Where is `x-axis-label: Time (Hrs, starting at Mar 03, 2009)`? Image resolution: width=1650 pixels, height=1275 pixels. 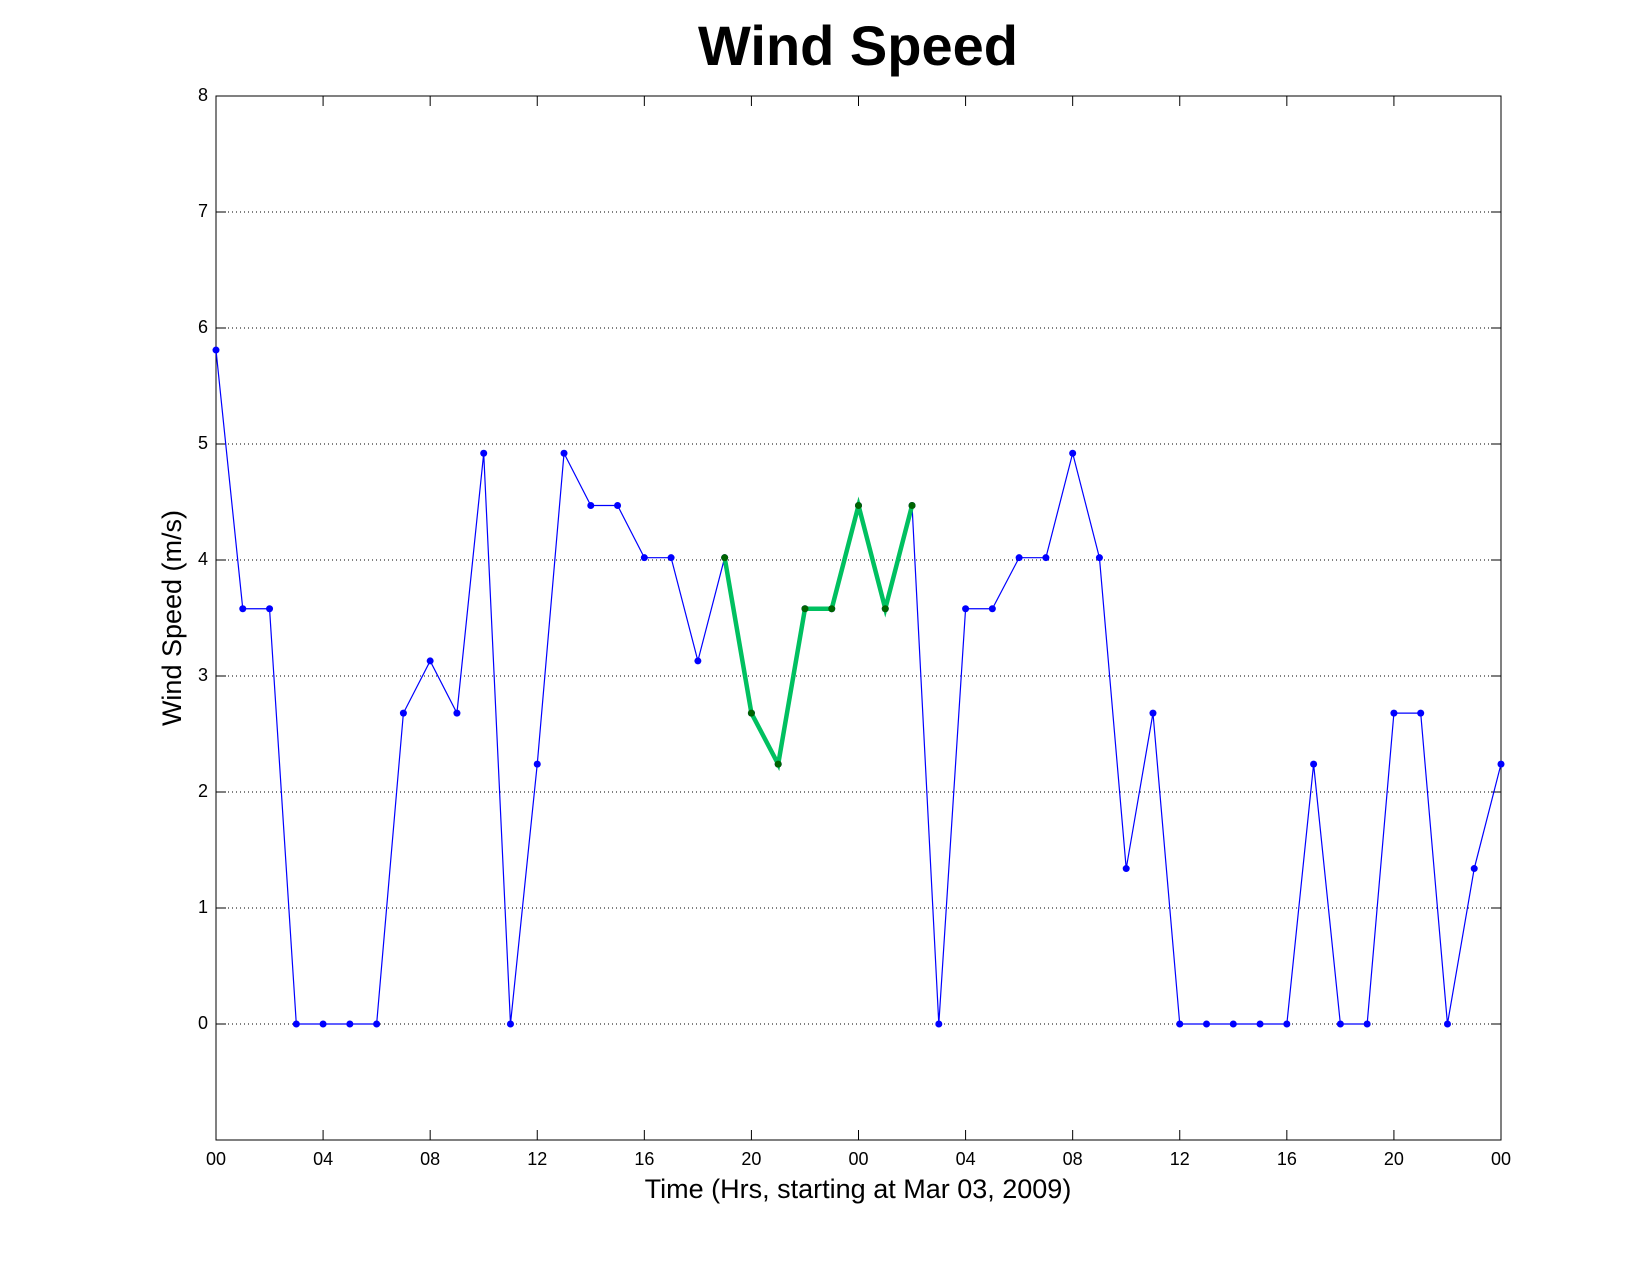 x-axis-label: Time (Hrs, starting at Mar 03, 2009) is located at coordinates (858, 1189).